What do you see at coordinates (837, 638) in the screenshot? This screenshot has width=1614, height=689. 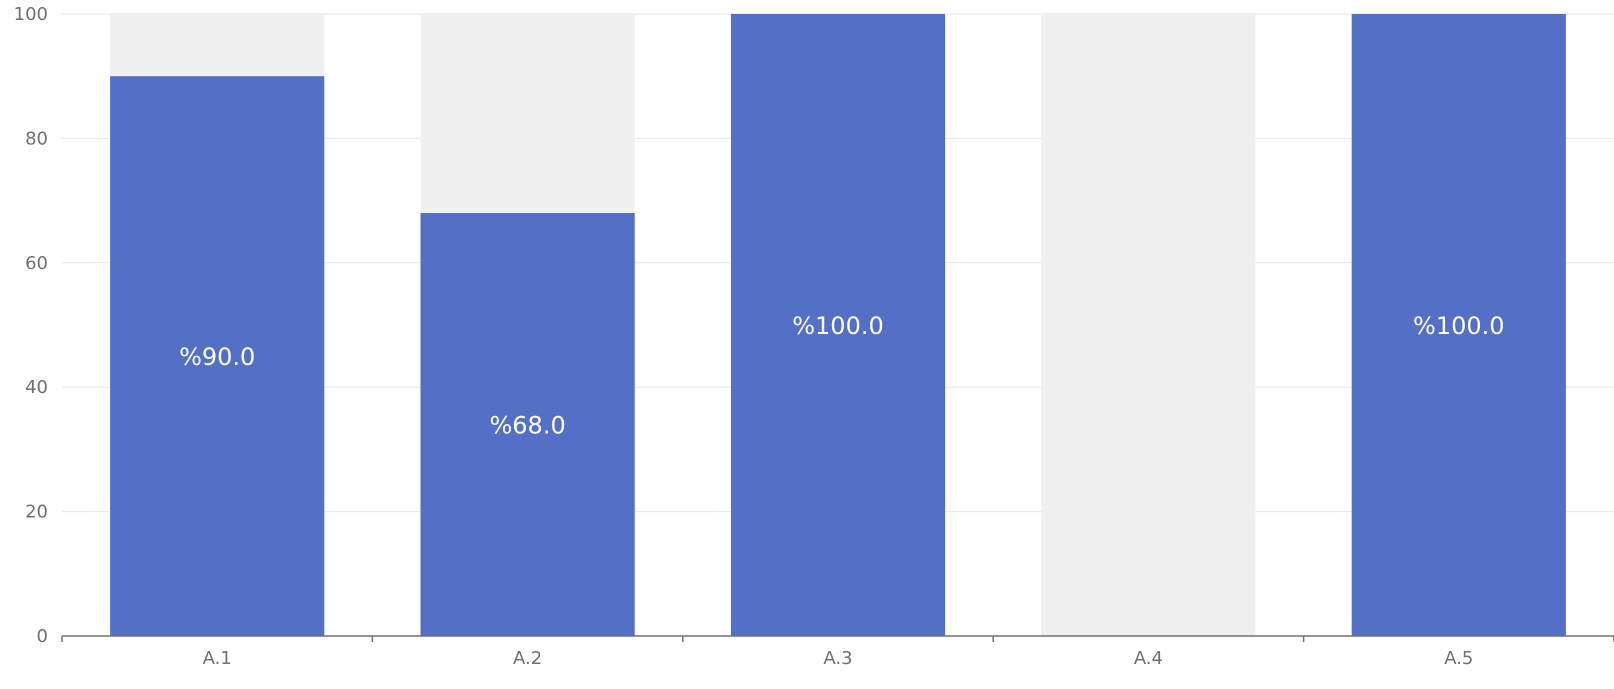 I see `x-axis` at bounding box center [837, 638].